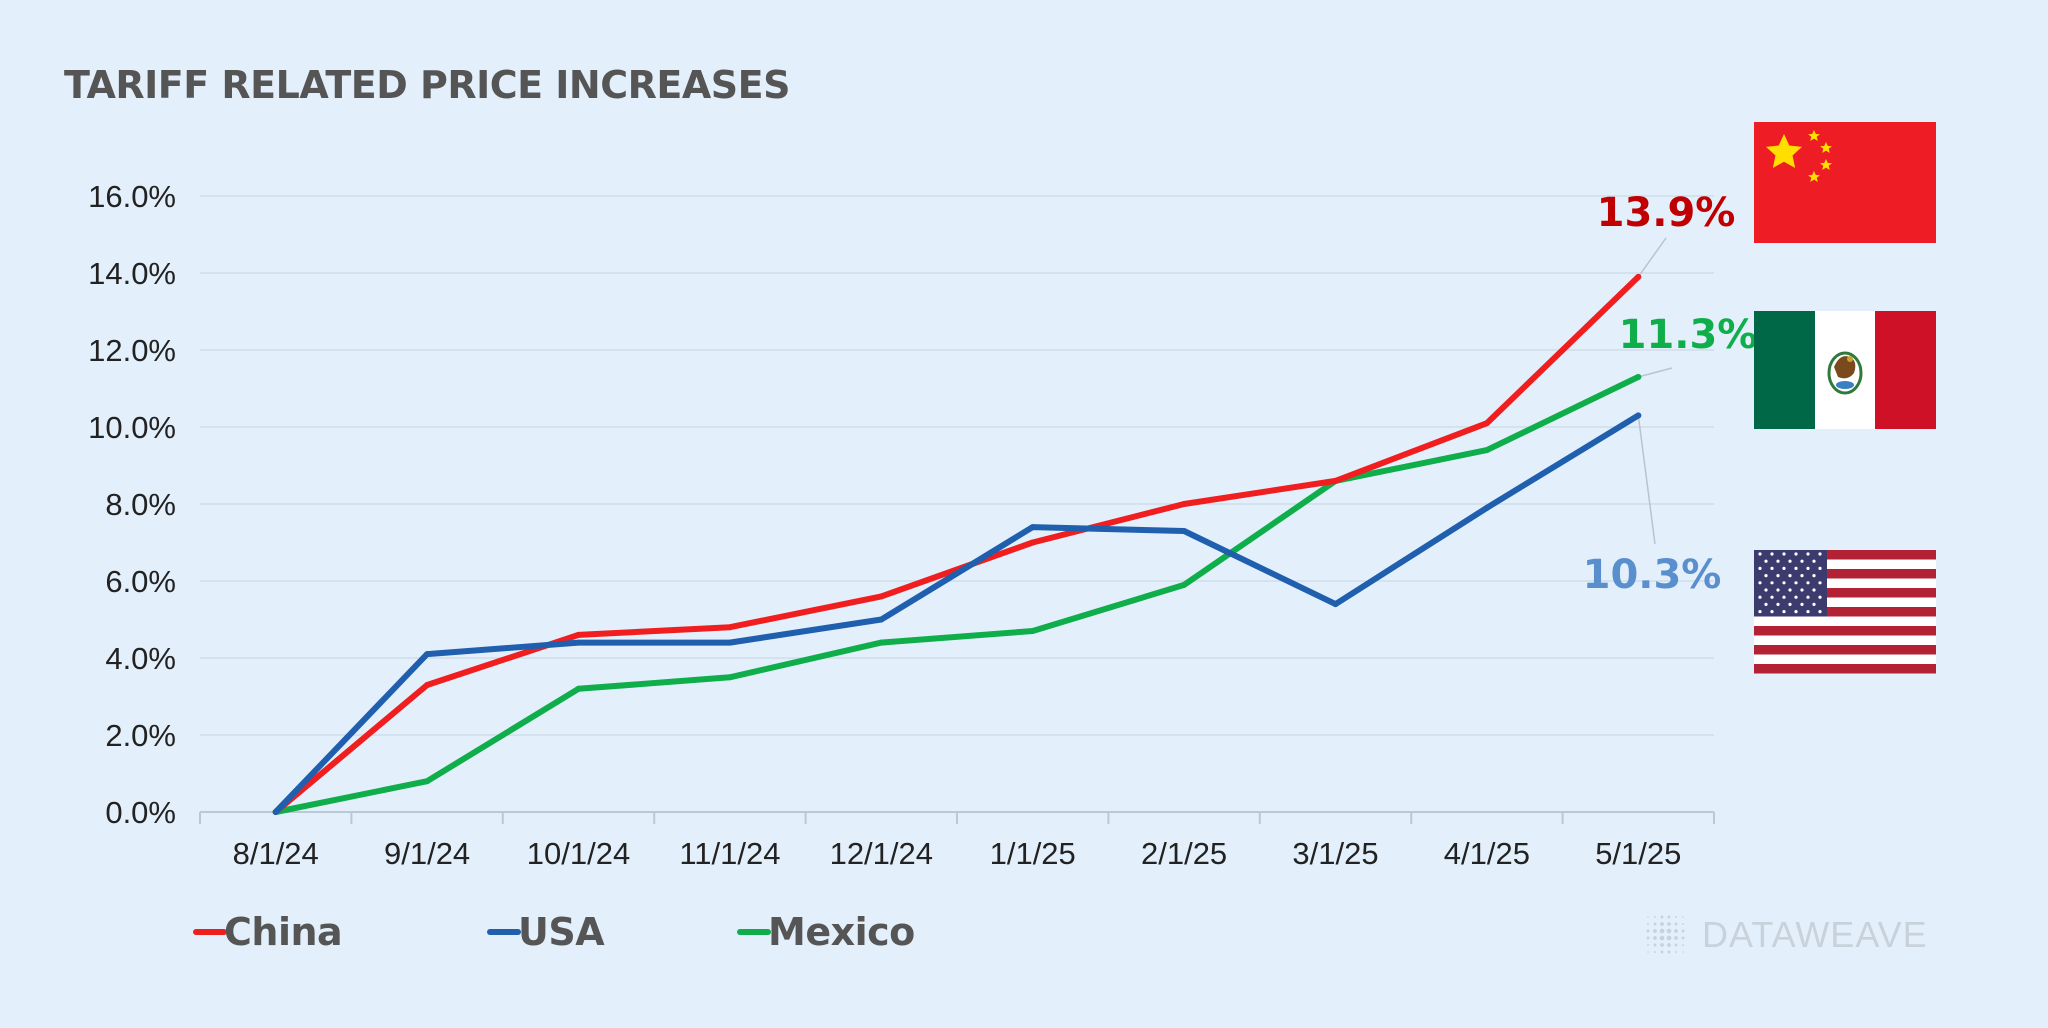 The height and width of the screenshot is (1028, 2048). I want to click on leader-line-china, so click(1652, 257).